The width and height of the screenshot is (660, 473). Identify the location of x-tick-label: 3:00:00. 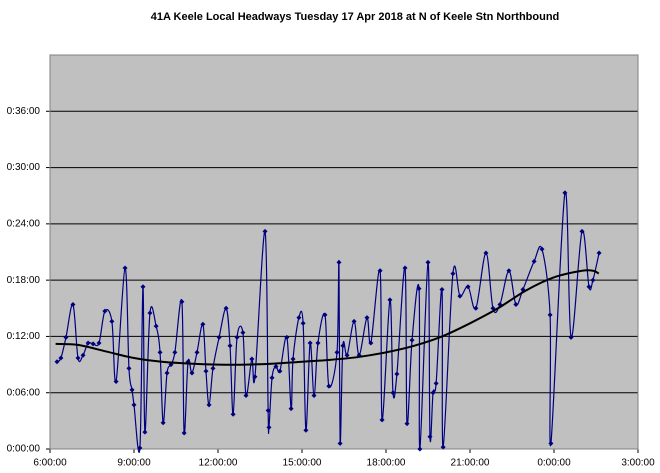
(638, 463).